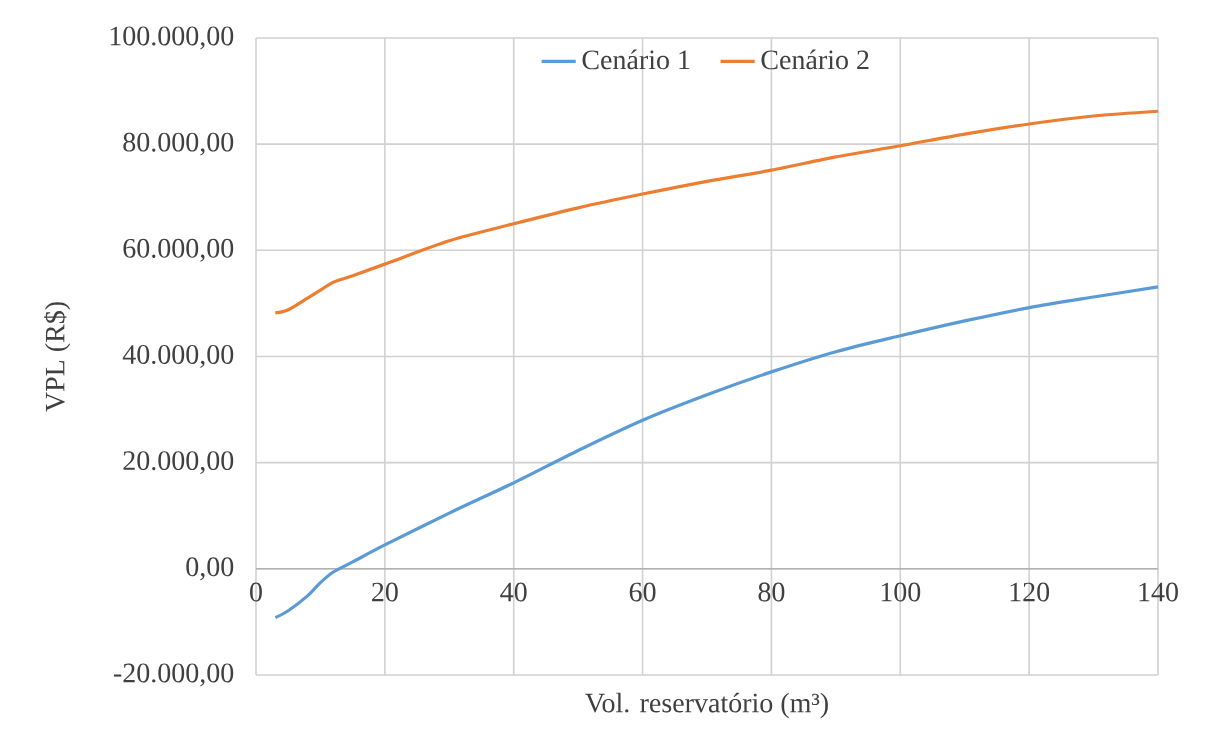  I want to click on x-axis-title: Vol. reservatório (m³), so click(706, 705).